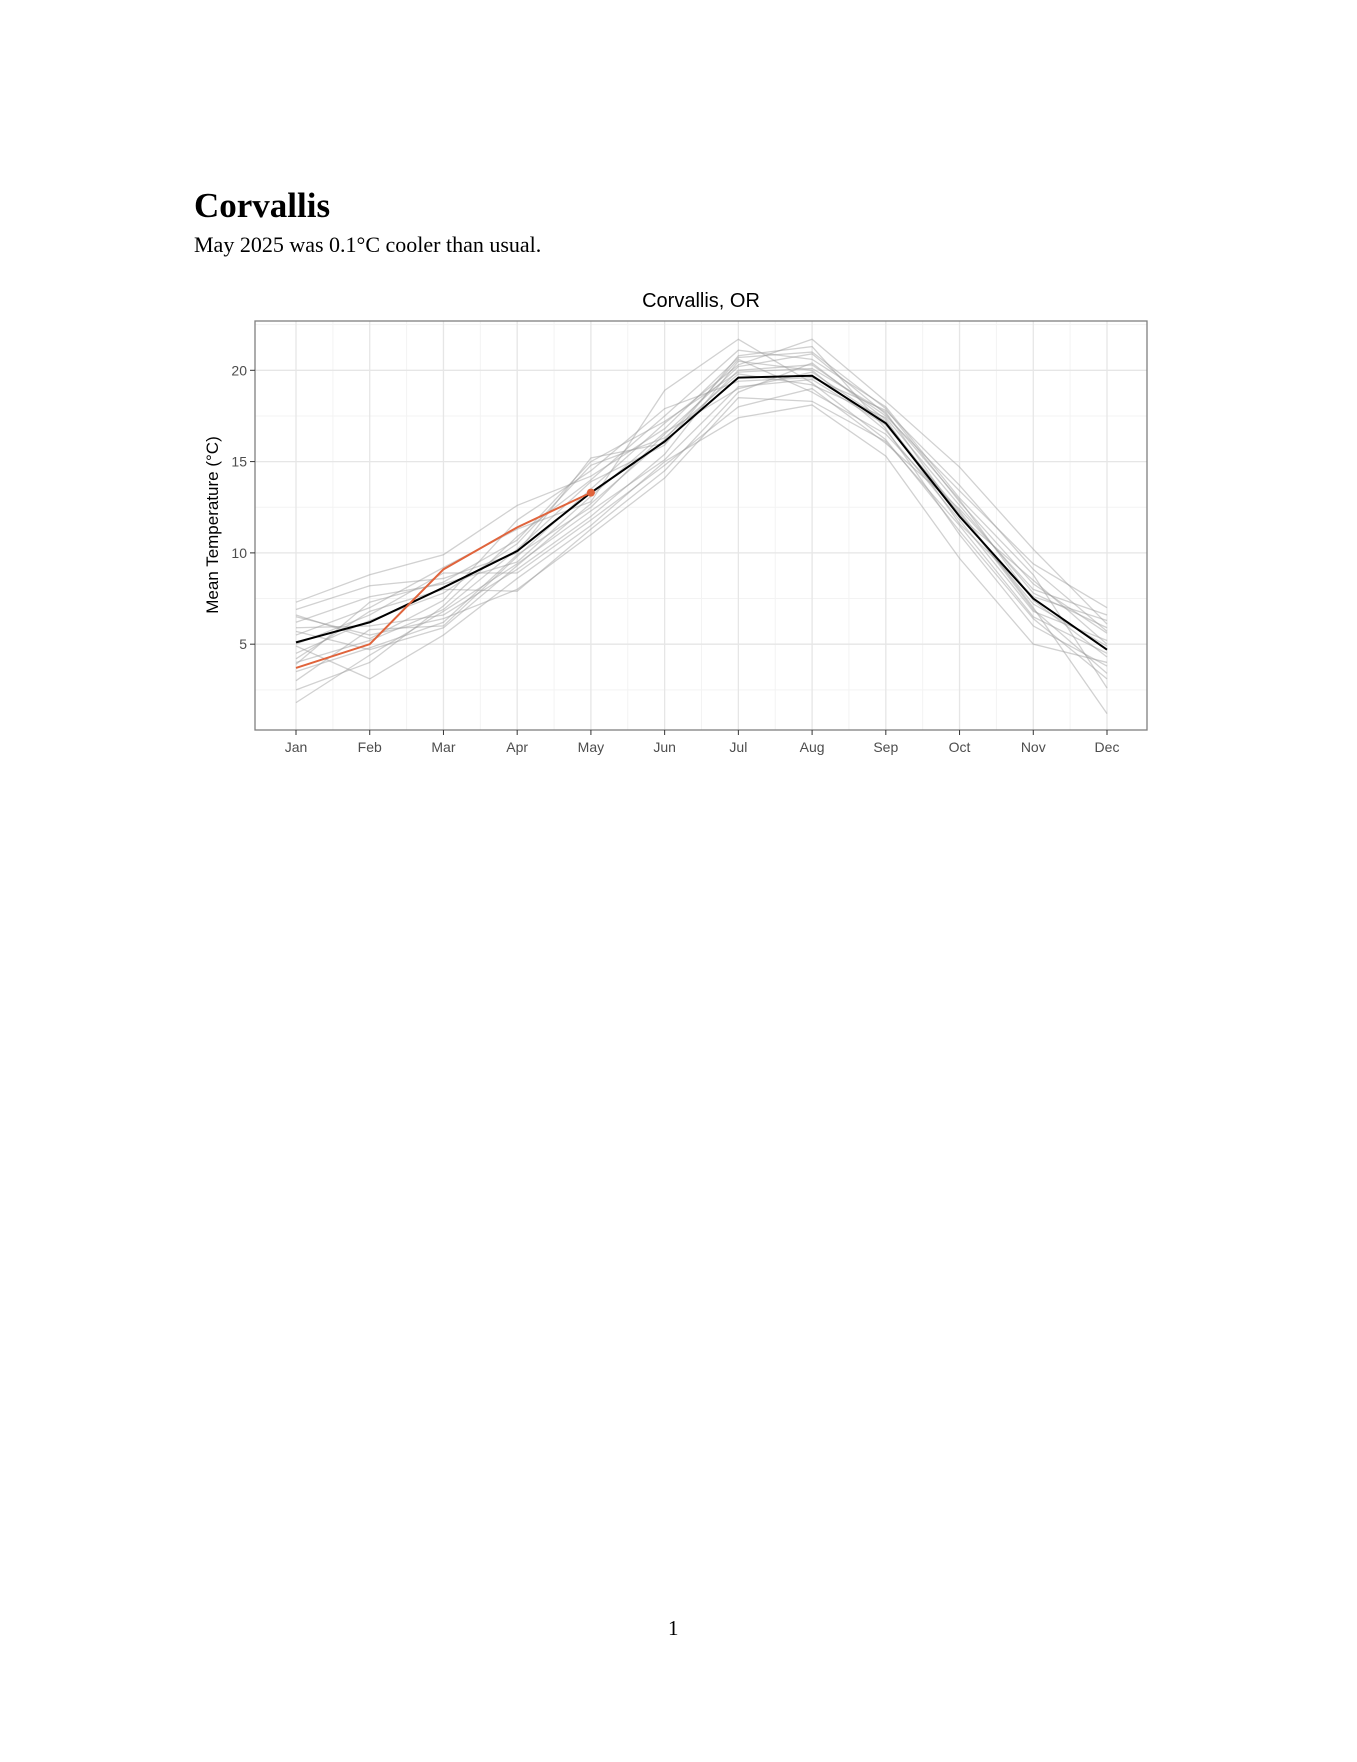  What do you see at coordinates (885, 747) in the screenshot?
I see `x-tick-label: Sep` at bounding box center [885, 747].